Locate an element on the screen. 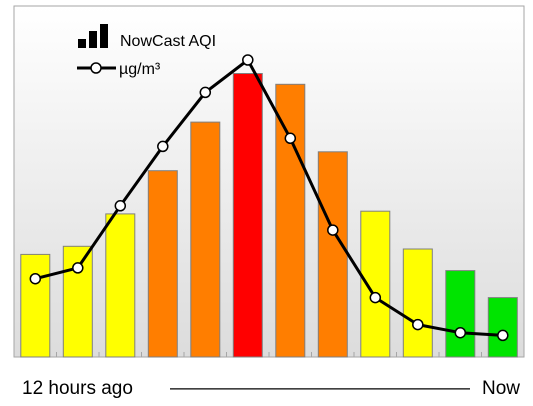  x-label-end: Now is located at coordinates (501, 388).